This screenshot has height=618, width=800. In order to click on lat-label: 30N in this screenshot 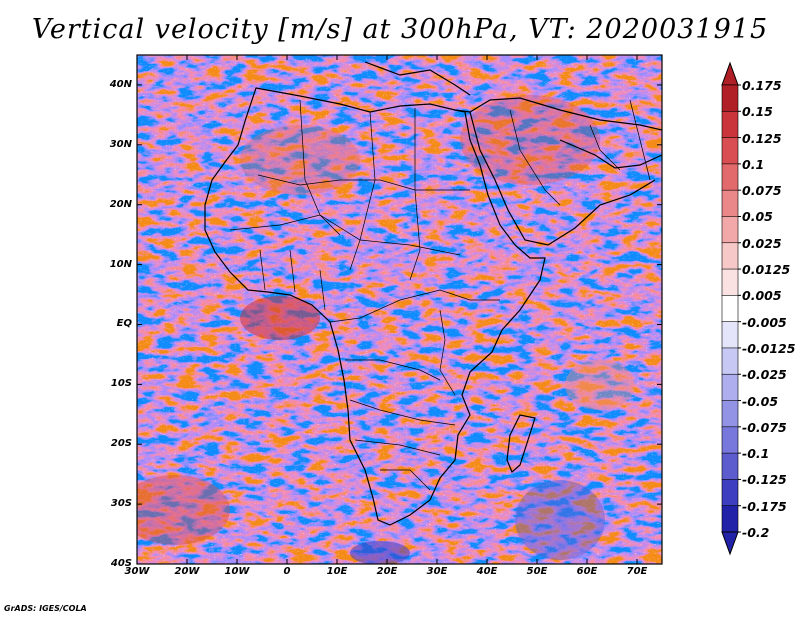, I will do `click(120, 144)`.